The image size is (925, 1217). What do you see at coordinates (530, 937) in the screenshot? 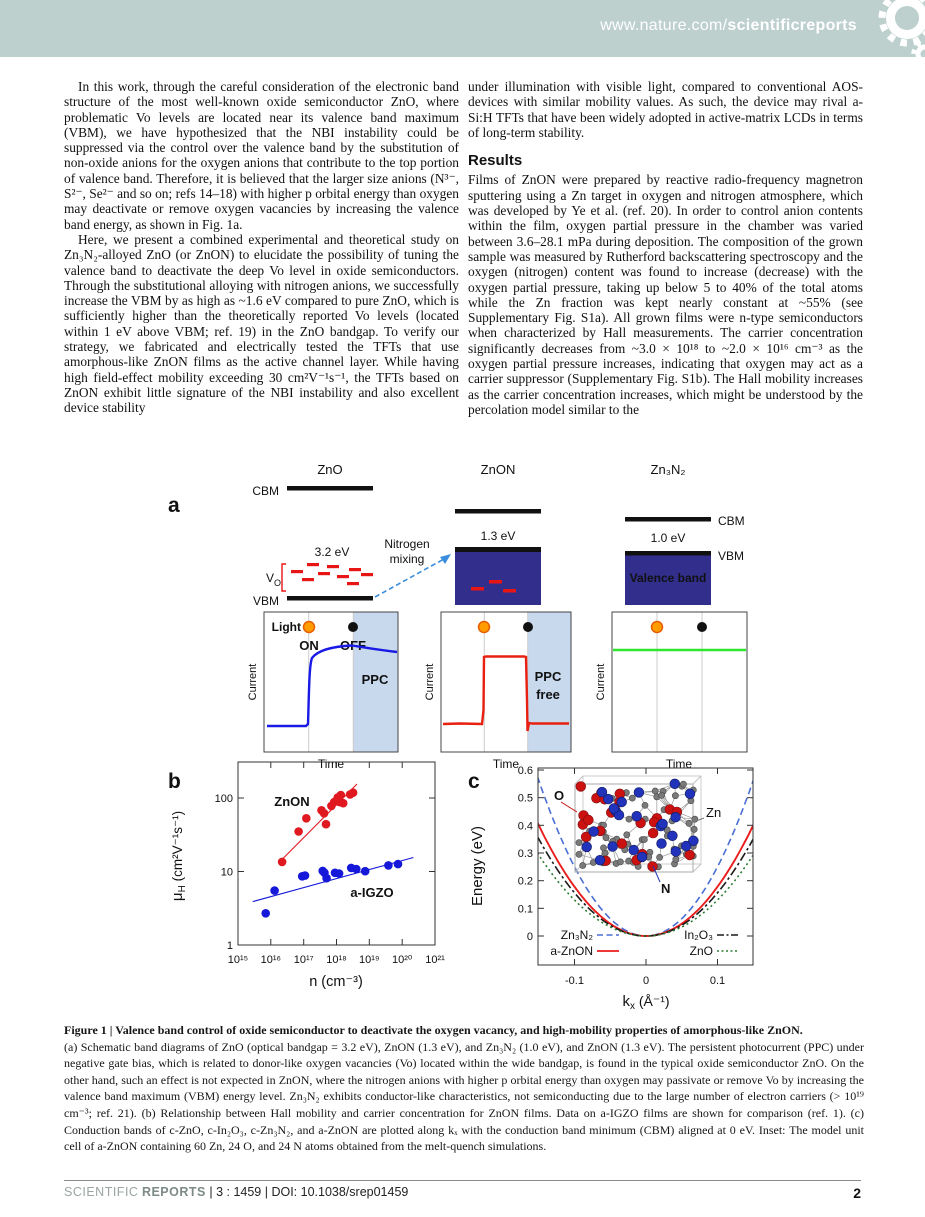
I see `y-tick: 0` at bounding box center [530, 937].